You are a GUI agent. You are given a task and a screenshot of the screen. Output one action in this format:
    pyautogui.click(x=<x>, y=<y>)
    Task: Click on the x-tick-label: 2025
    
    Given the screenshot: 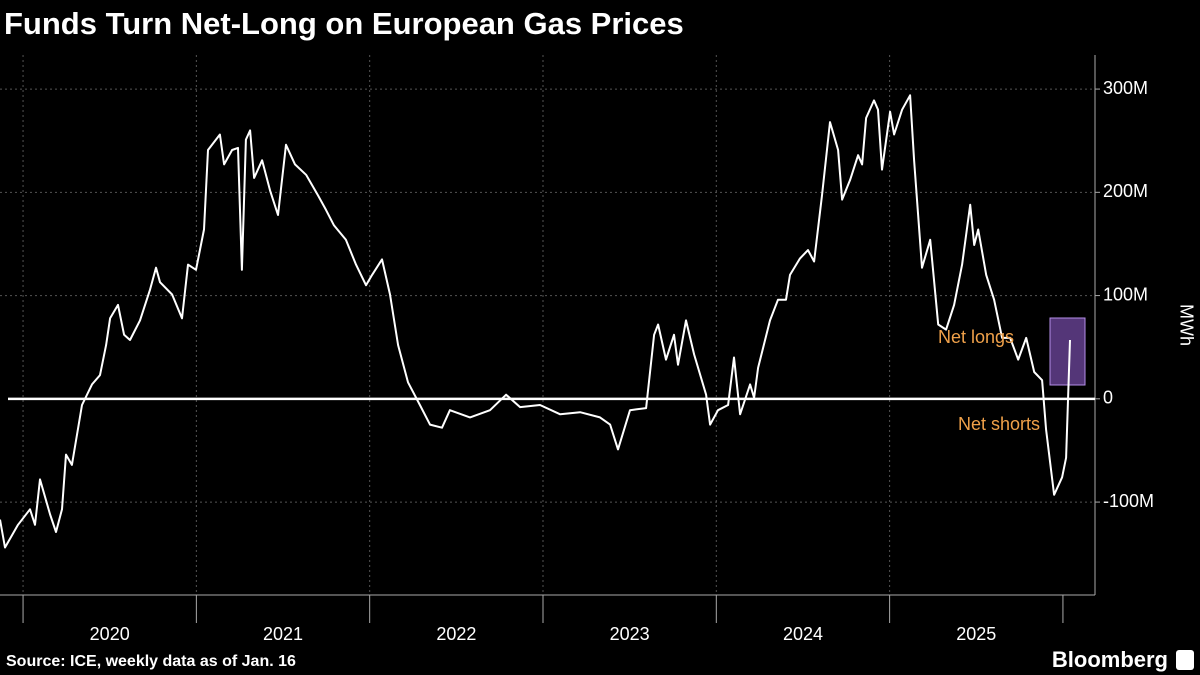 What is the action you would take?
    pyautogui.click(x=976, y=634)
    